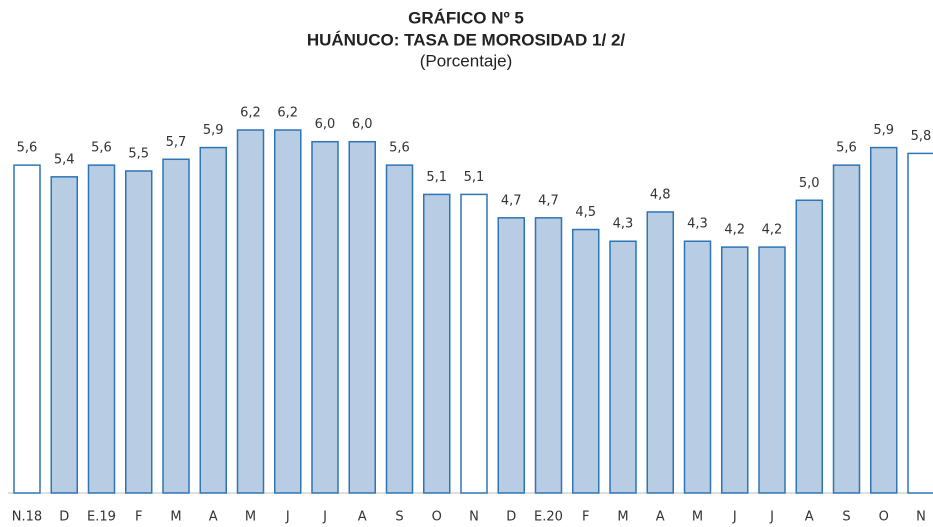 Image resolution: width=933 pixels, height=527 pixels. I want to click on x-tick-label: E.19, so click(101, 517).